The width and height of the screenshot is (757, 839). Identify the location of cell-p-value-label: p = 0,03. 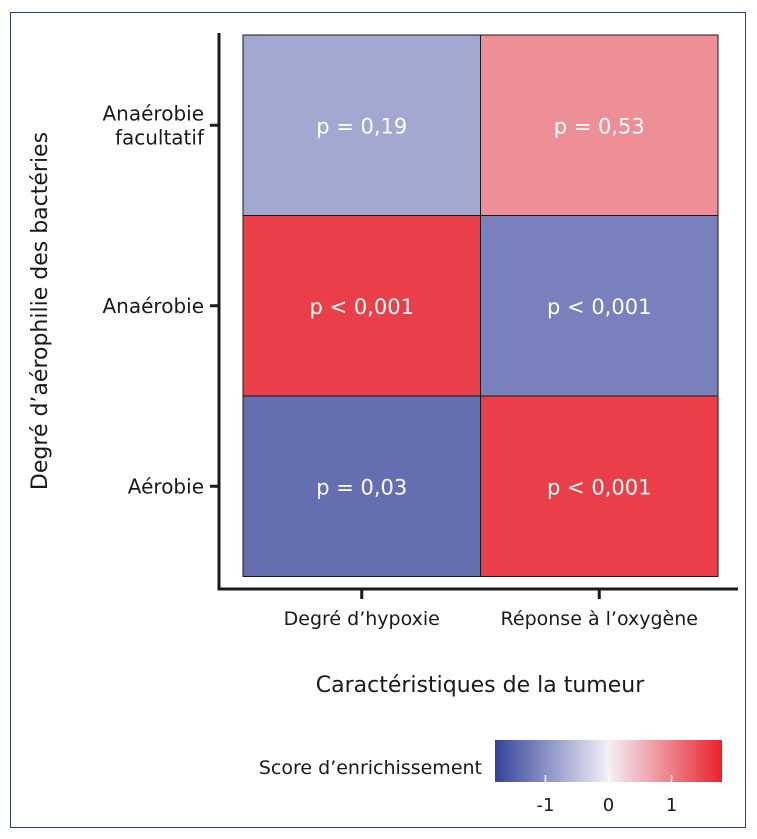
(361, 487).